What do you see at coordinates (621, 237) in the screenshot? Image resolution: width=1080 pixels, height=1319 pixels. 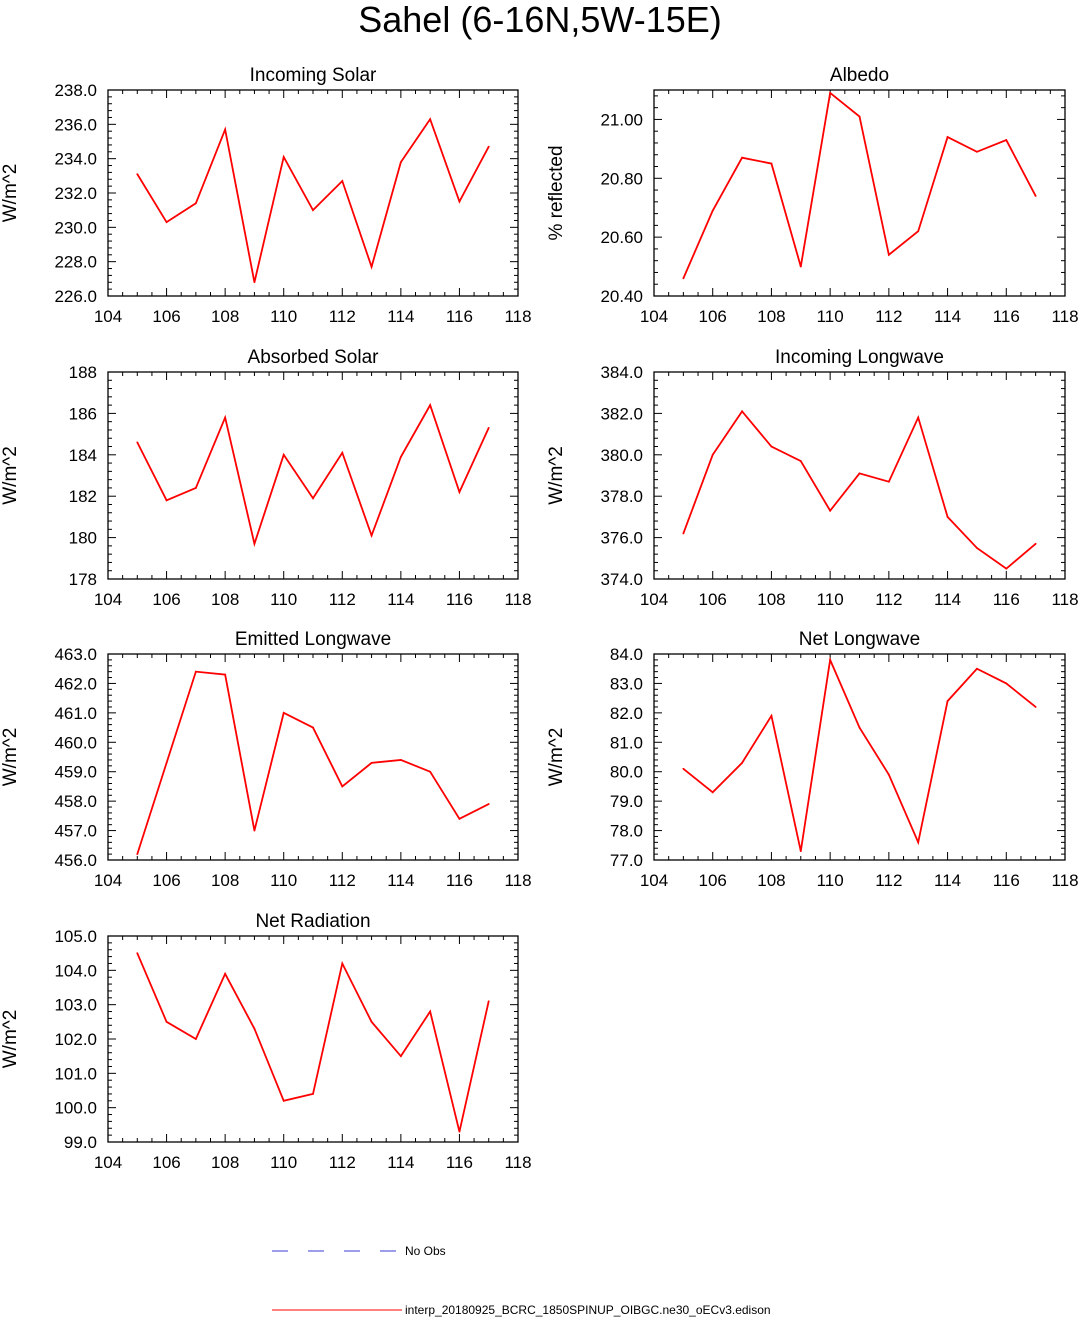 I see `y-tick-label: 20.60` at bounding box center [621, 237].